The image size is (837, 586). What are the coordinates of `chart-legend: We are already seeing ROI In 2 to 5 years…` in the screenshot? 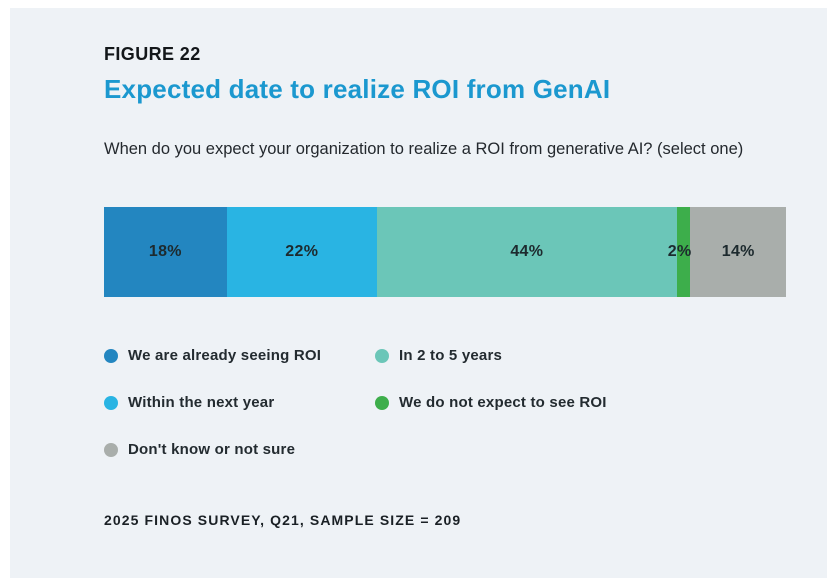 It's located at (414, 402).